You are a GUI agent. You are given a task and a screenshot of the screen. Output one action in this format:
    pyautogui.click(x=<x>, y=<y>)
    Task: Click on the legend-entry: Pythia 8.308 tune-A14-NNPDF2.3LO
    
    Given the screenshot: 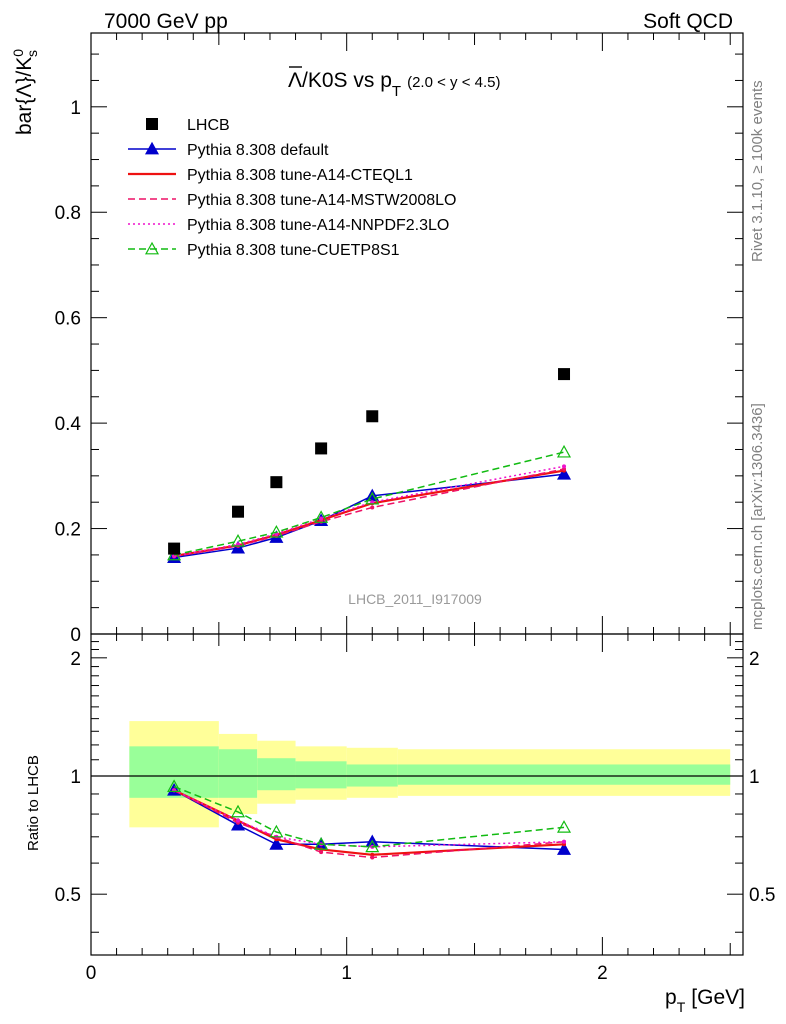 What is the action you would take?
    pyautogui.click(x=288, y=225)
    